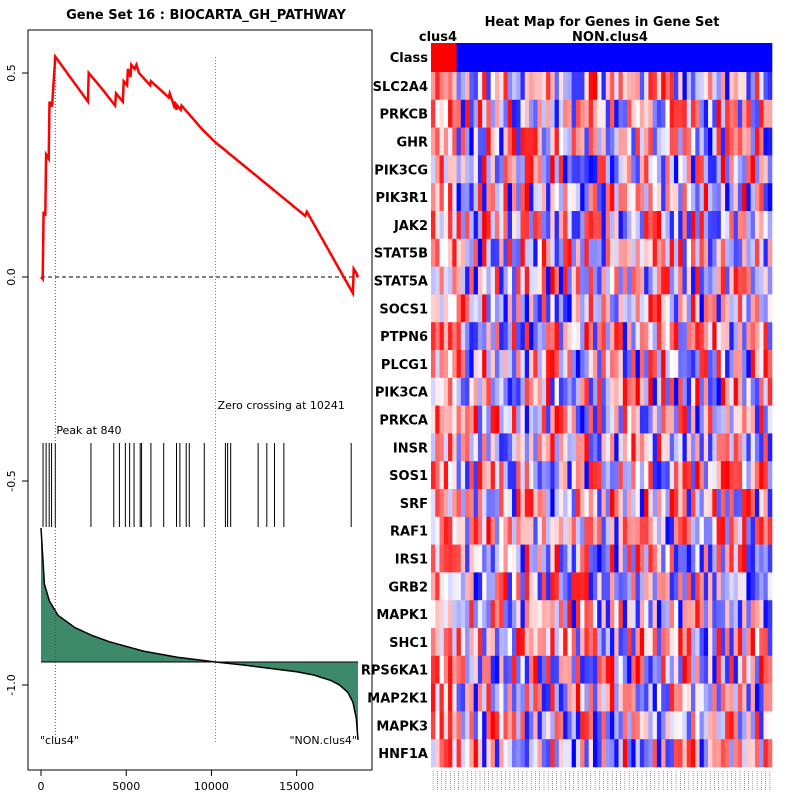 This screenshot has width=800, height=800. Describe the element at coordinates (444, 57) in the screenshot. I see `class-bar-segment` at that location.